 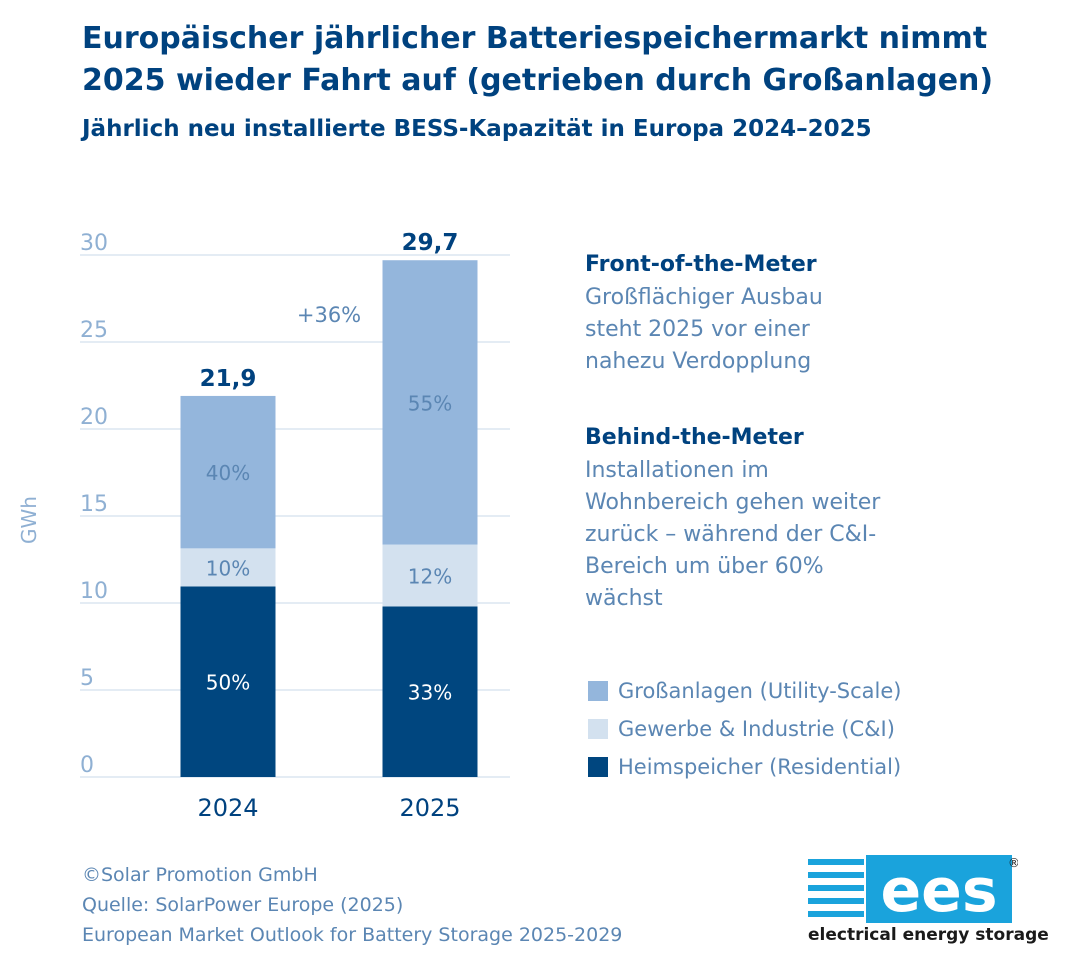 What do you see at coordinates (598, 729) in the screenshot?
I see `legend-swatch-ci` at bounding box center [598, 729].